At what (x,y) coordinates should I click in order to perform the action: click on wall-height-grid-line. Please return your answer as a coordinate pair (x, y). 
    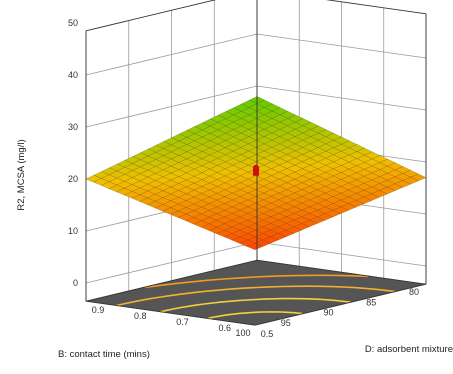
    Looking at the image, I should click on (256, 54).